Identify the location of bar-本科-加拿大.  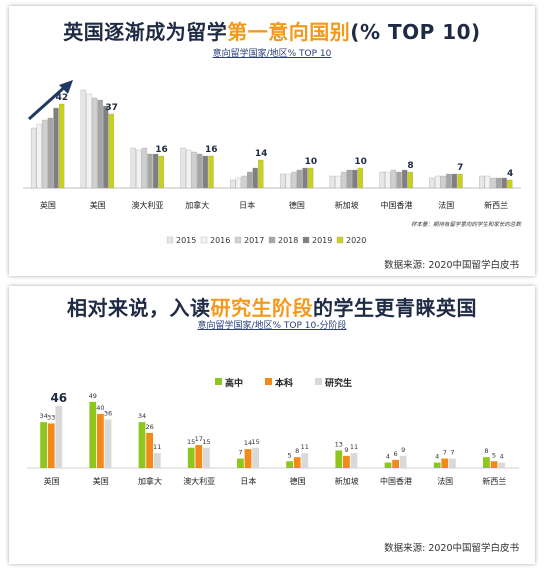
(149, 450).